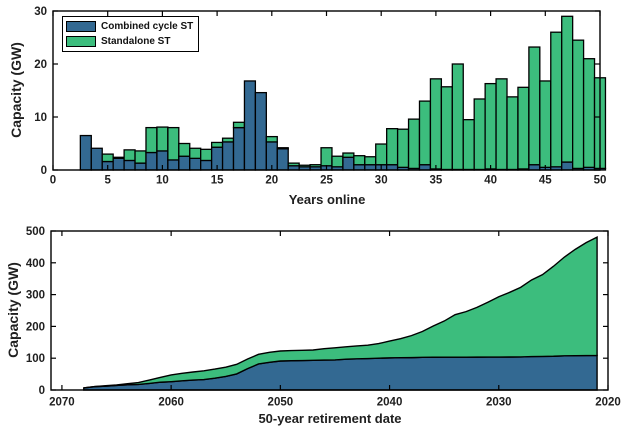  I want to click on top-chart-x-axis-label: Years online, so click(327, 199).